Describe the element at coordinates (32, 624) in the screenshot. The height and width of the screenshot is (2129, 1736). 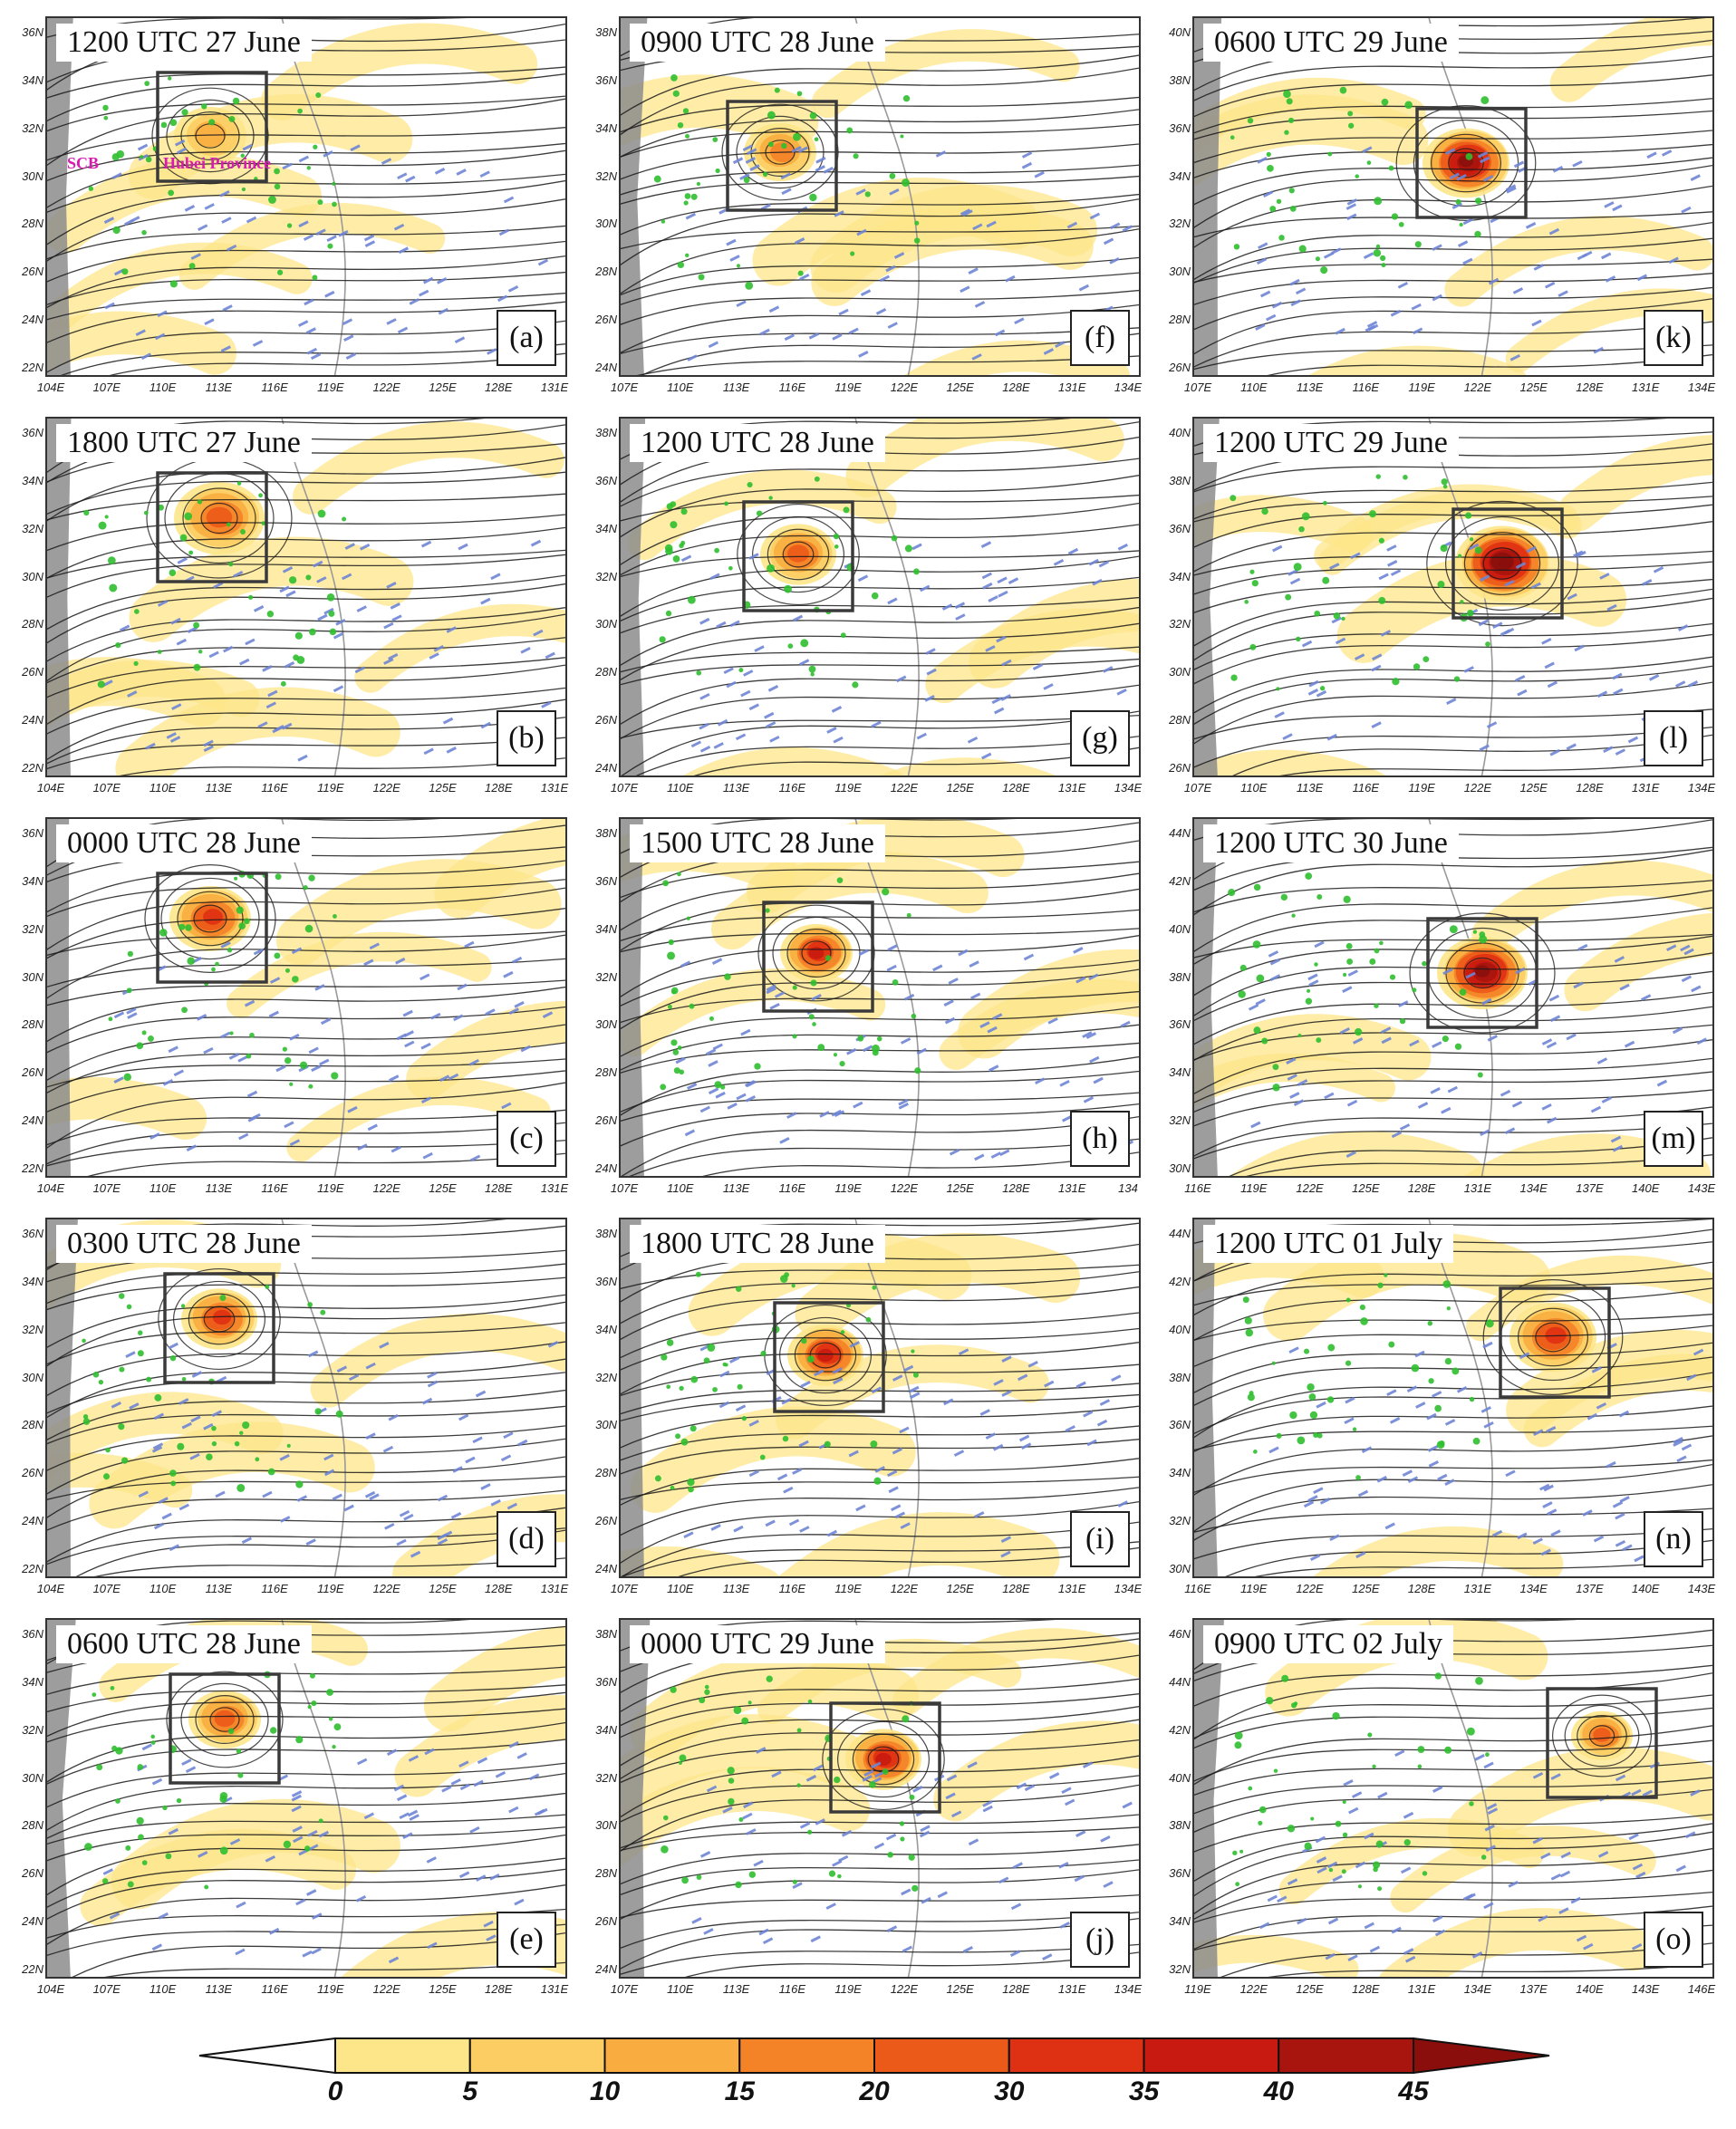
I see `latitude-tick-label: 28N` at that location.